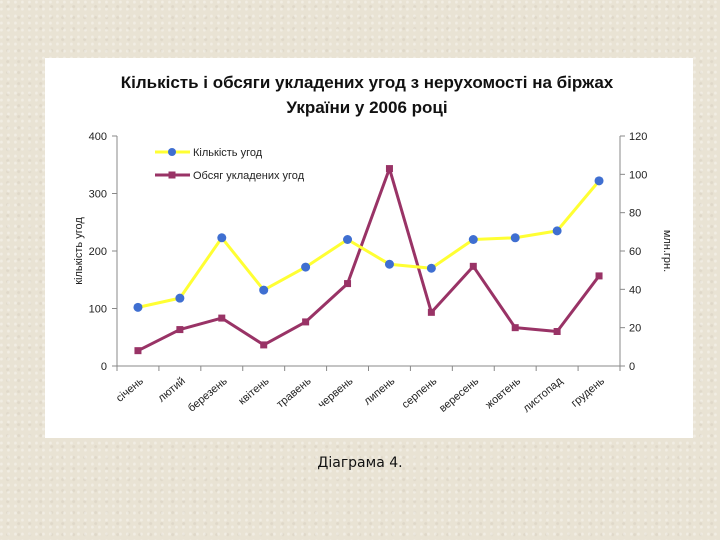  Describe the element at coordinates (503, 393) in the screenshot. I see `x-tick-label: жовтень` at that location.